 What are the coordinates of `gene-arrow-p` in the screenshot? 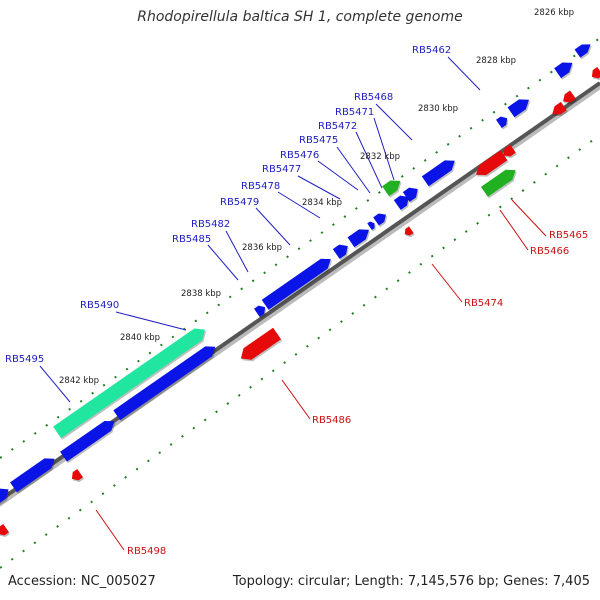 It's located at (298, 283).